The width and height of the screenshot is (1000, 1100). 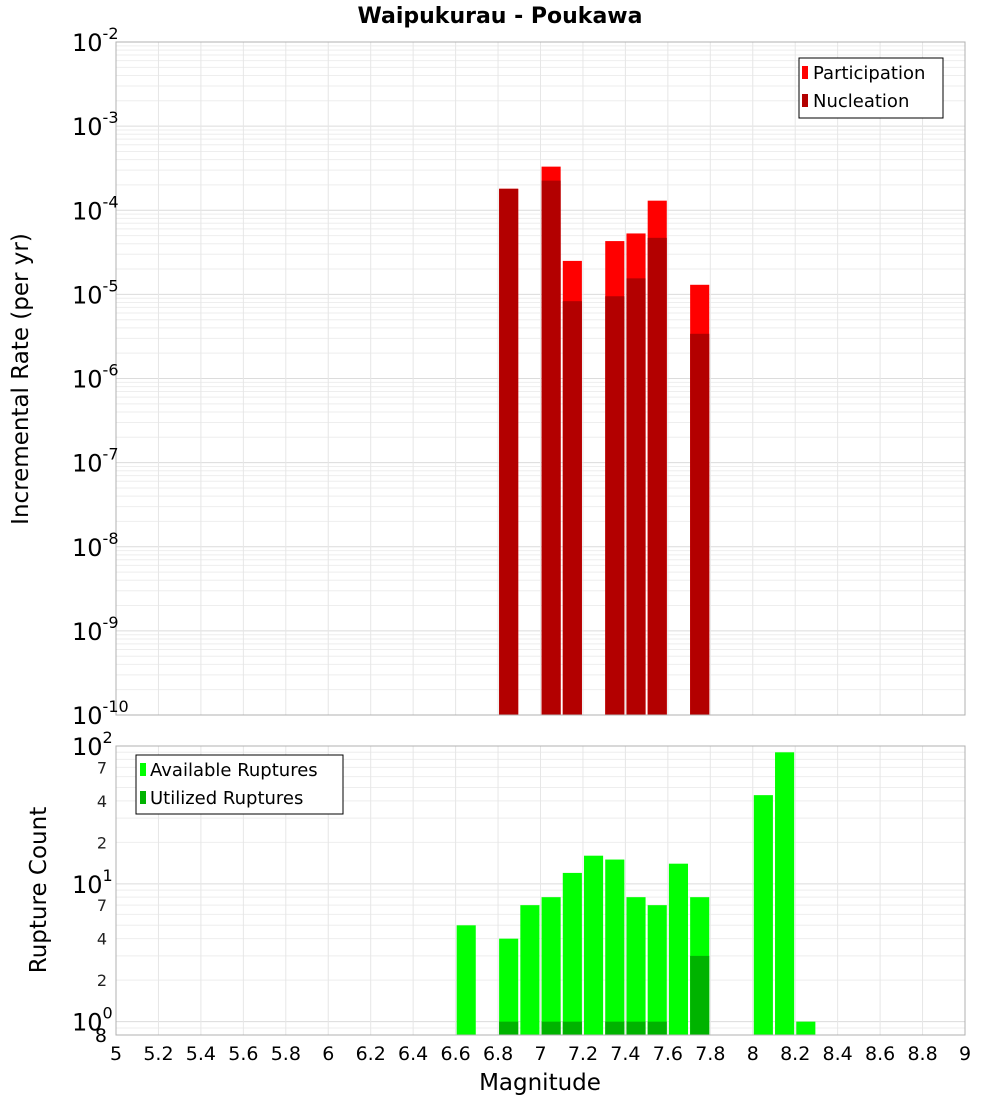 I want to click on legend-swatch-nucleation, so click(x=805, y=100).